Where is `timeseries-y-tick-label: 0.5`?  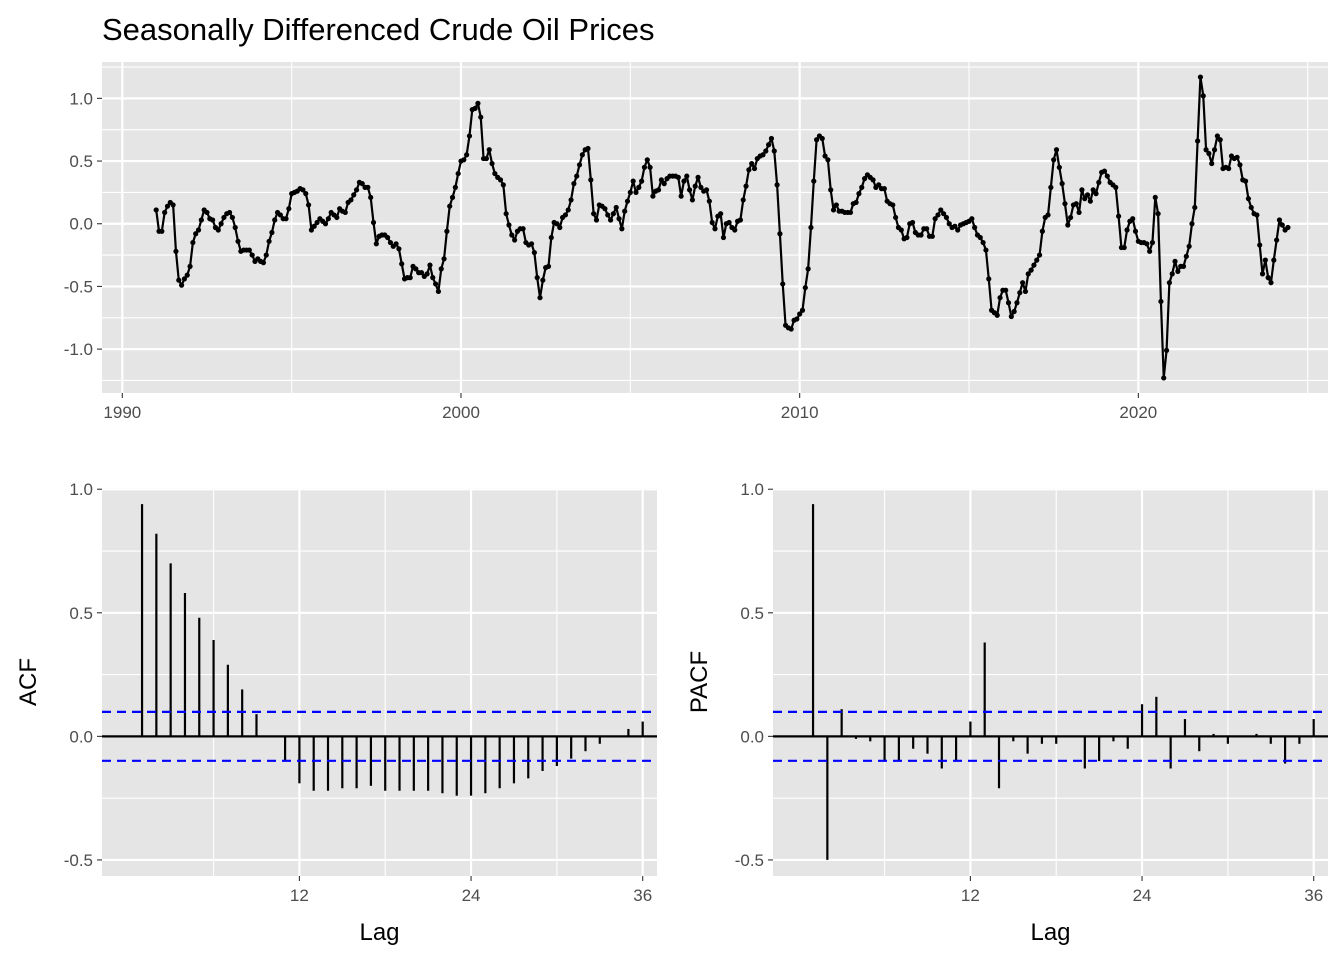 timeseries-y-tick-label: 0.5 is located at coordinates (81, 161).